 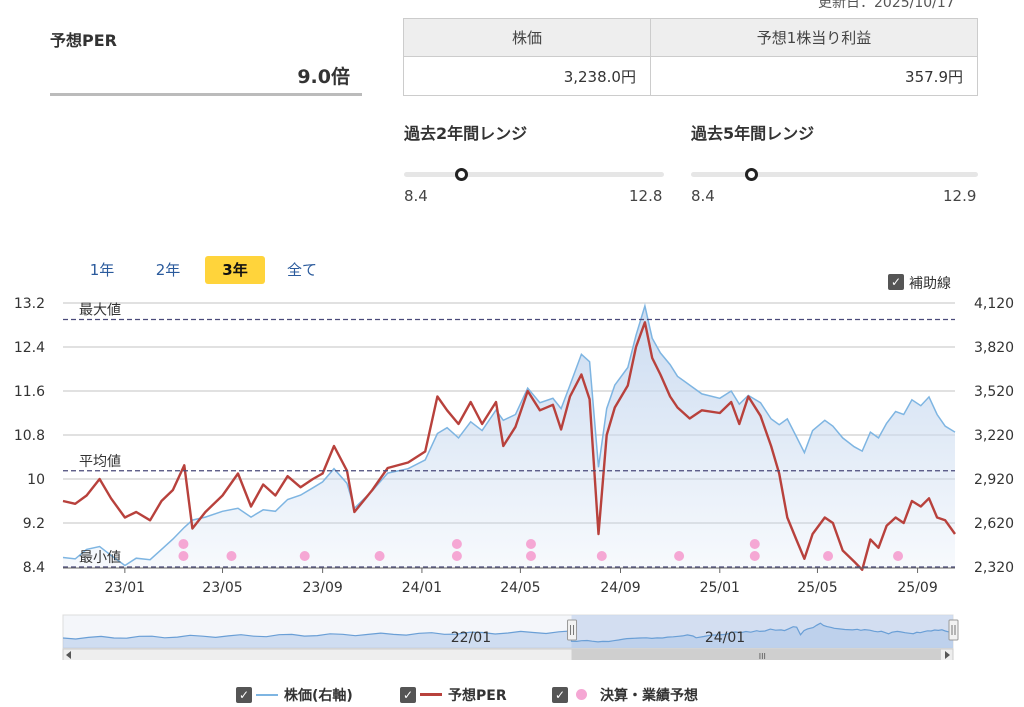 What do you see at coordinates (753, 133) in the screenshot?
I see `range-5y-title: 過去5年間レンジ` at bounding box center [753, 133].